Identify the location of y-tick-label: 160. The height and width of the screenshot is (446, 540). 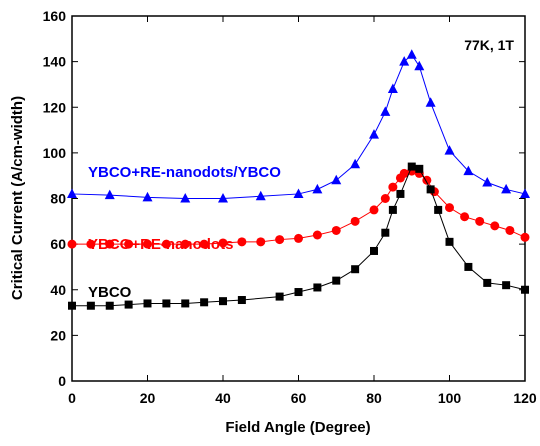
(55, 16).